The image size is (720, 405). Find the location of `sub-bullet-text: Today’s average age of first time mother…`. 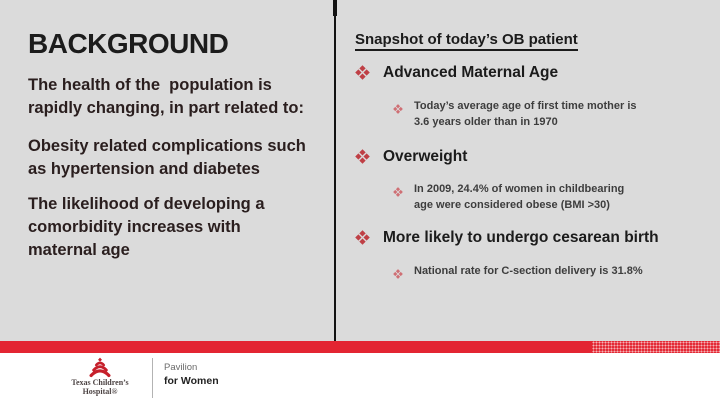

sub-bullet-text: Today’s average age of first time mother… is located at coordinates (525, 114).